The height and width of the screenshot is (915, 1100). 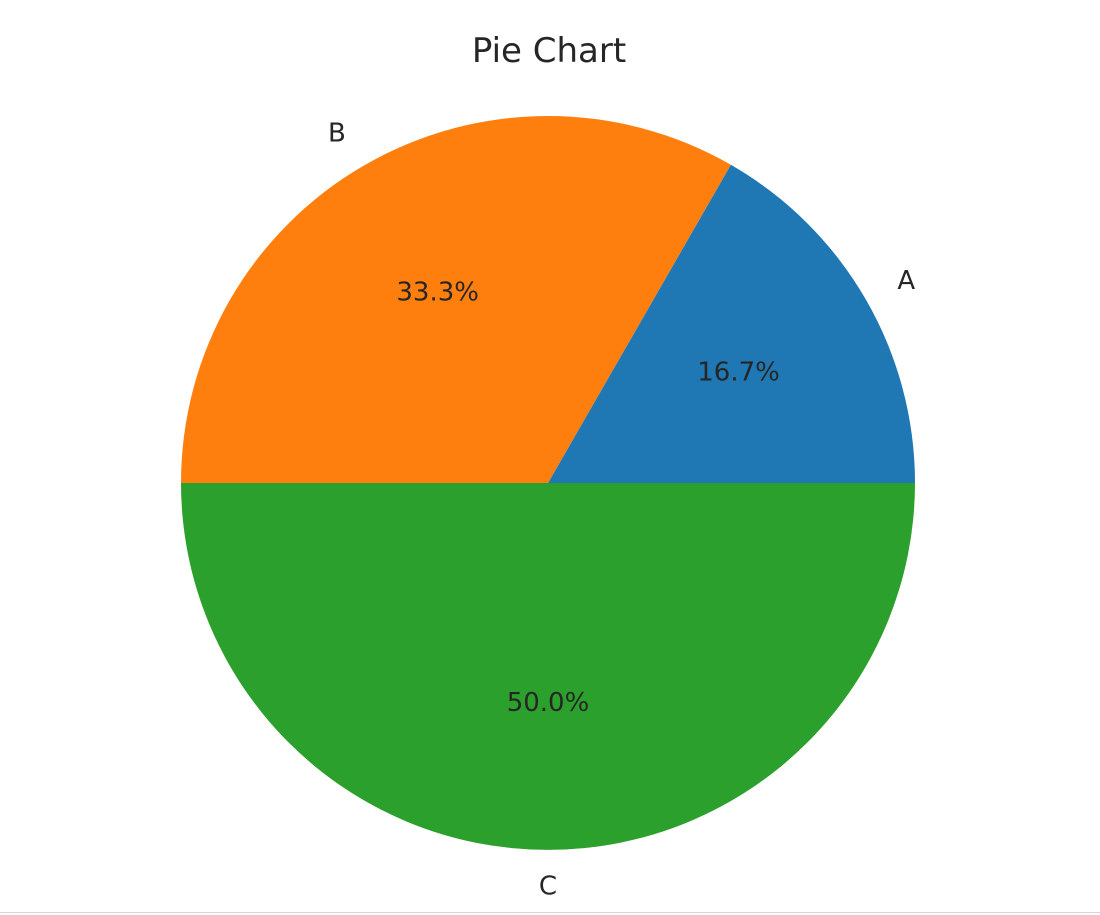 What do you see at coordinates (906, 281) in the screenshot?
I see `category-label-a: A` at bounding box center [906, 281].